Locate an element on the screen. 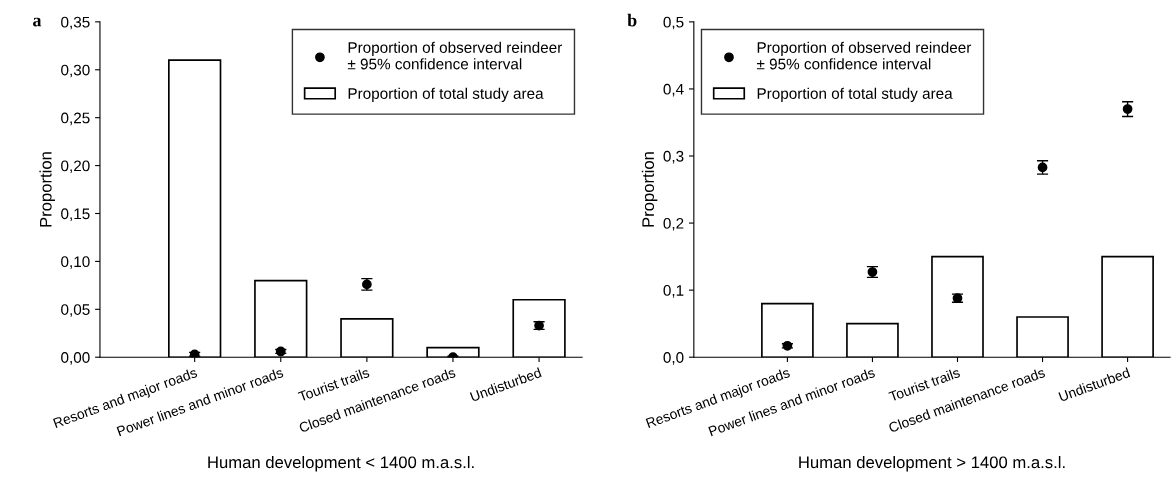  y-tick-label: 0,25 is located at coordinates (75, 119).